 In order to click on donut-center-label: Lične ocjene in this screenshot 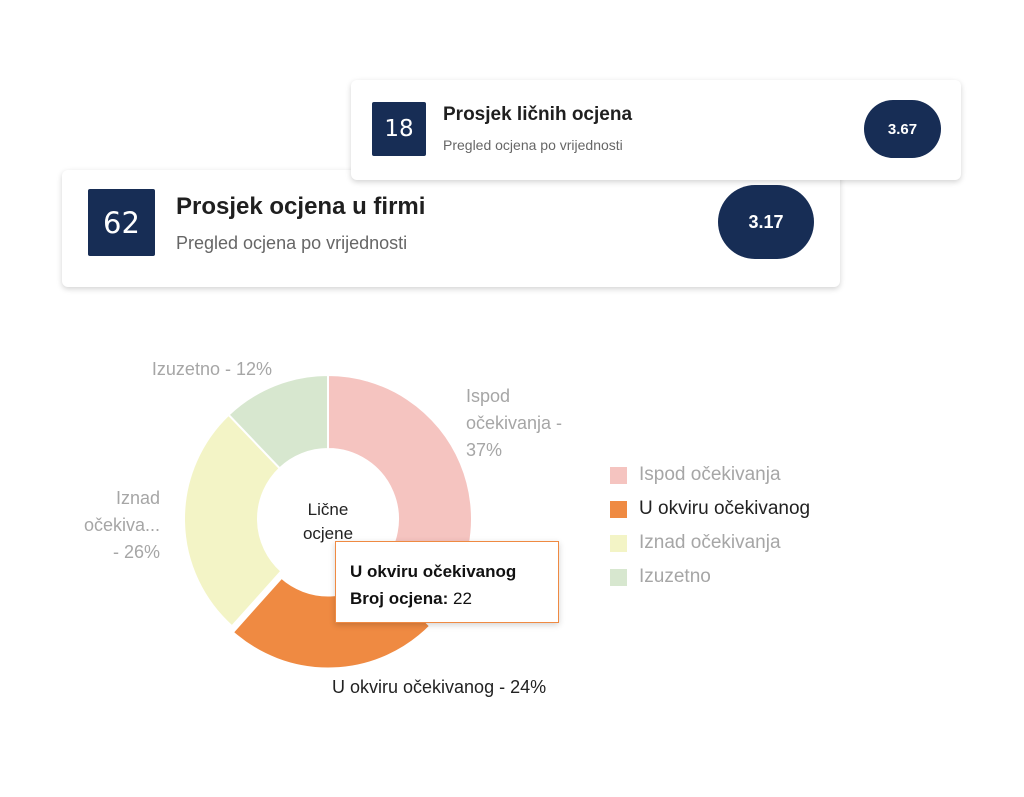, I will do `click(328, 521)`.